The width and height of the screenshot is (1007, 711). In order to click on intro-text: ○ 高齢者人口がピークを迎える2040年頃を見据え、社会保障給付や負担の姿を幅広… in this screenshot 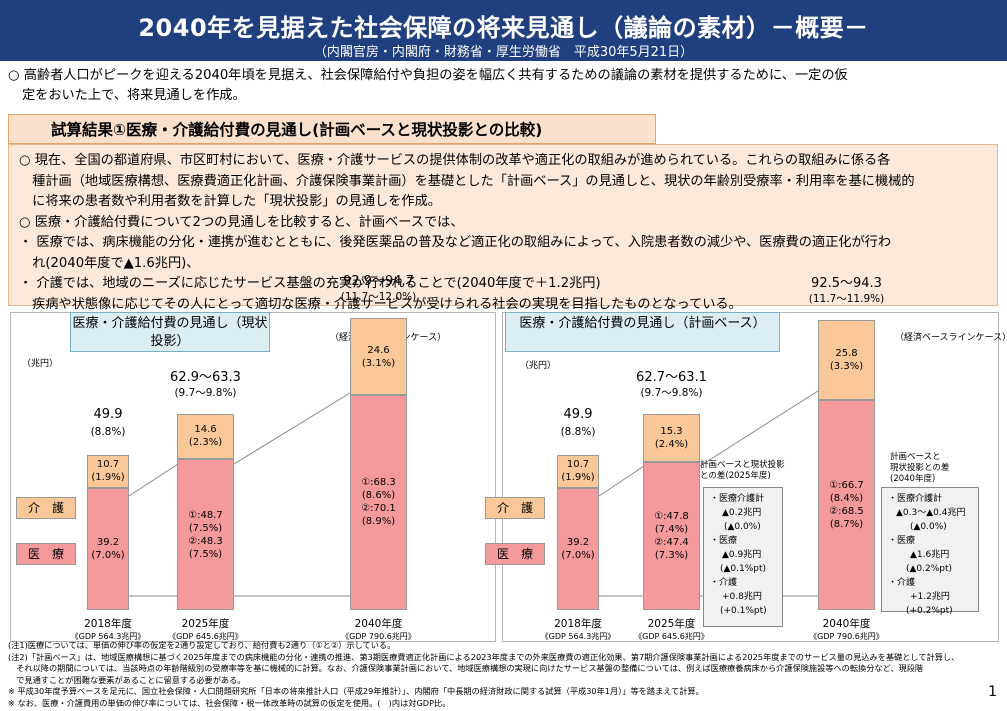, I will do `click(503, 86)`.